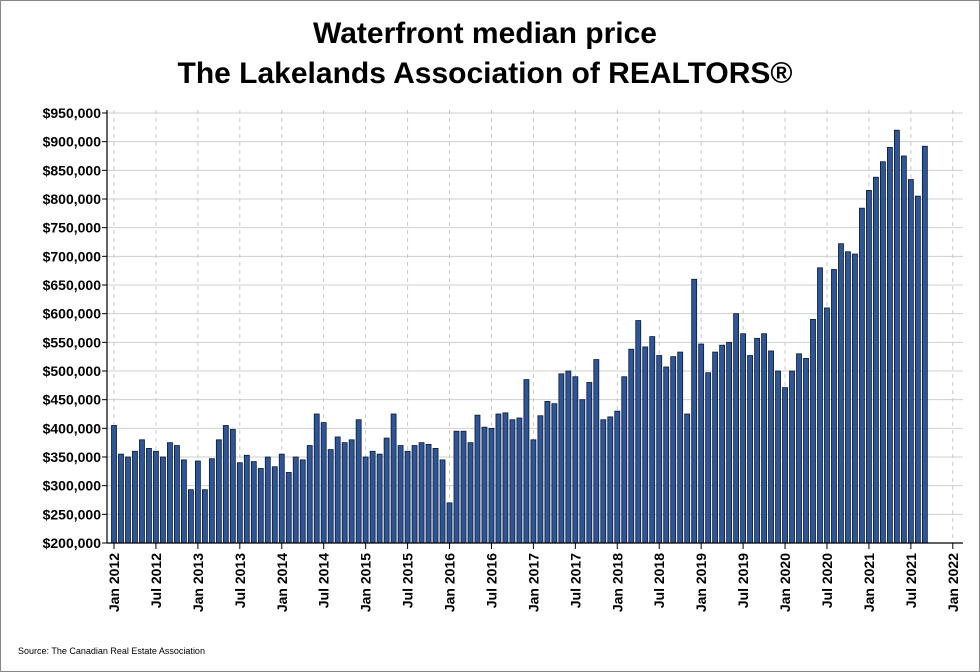 This screenshot has width=980, height=672. Describe the element at coordinates (156, 580) in the screenshot. I see `x-tick-label: Jul 2012` at that location.